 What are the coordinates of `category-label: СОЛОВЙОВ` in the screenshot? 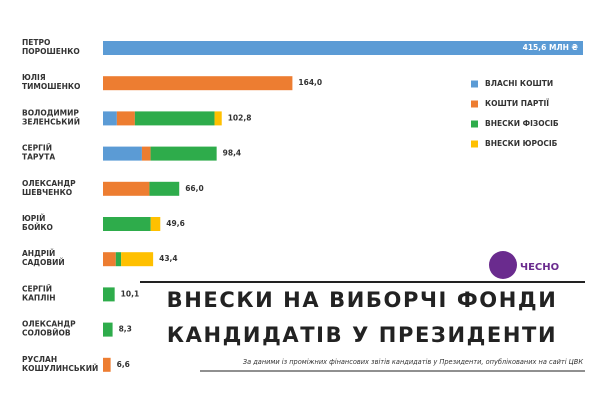 It's located at (46, 333).